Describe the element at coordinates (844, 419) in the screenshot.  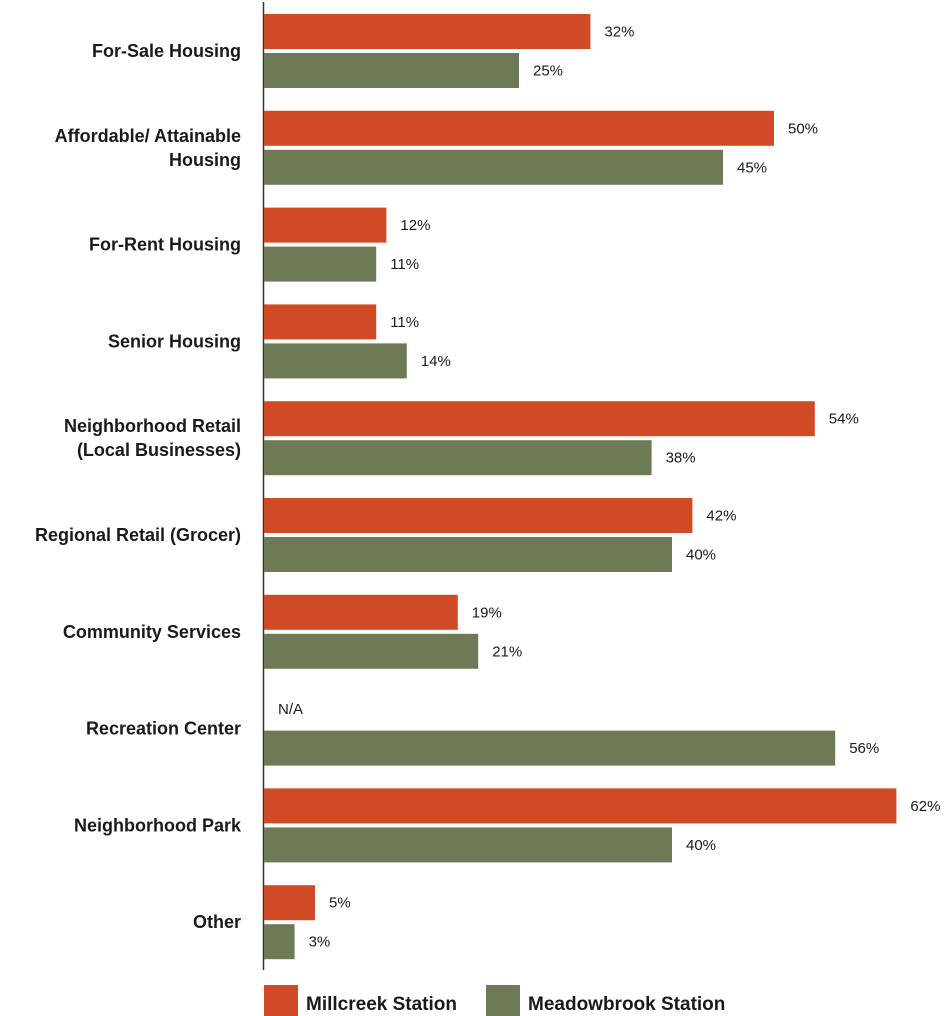
I see `value-label: 54%` at that location.